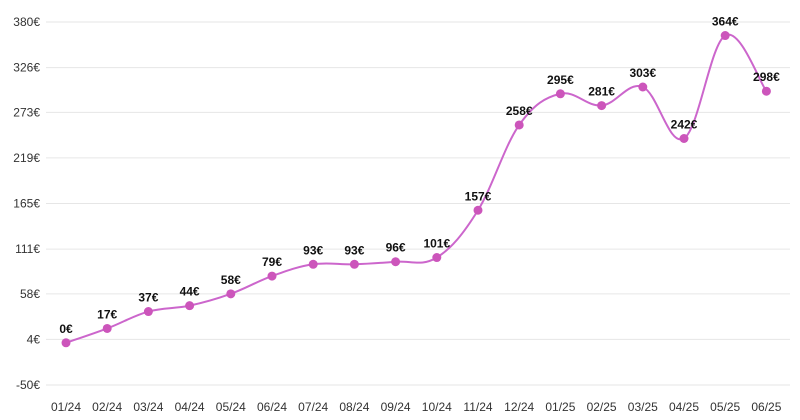  Describe the element at coordinates (478, 196) in the screenshot. I see `data-label: 157€` at that location.